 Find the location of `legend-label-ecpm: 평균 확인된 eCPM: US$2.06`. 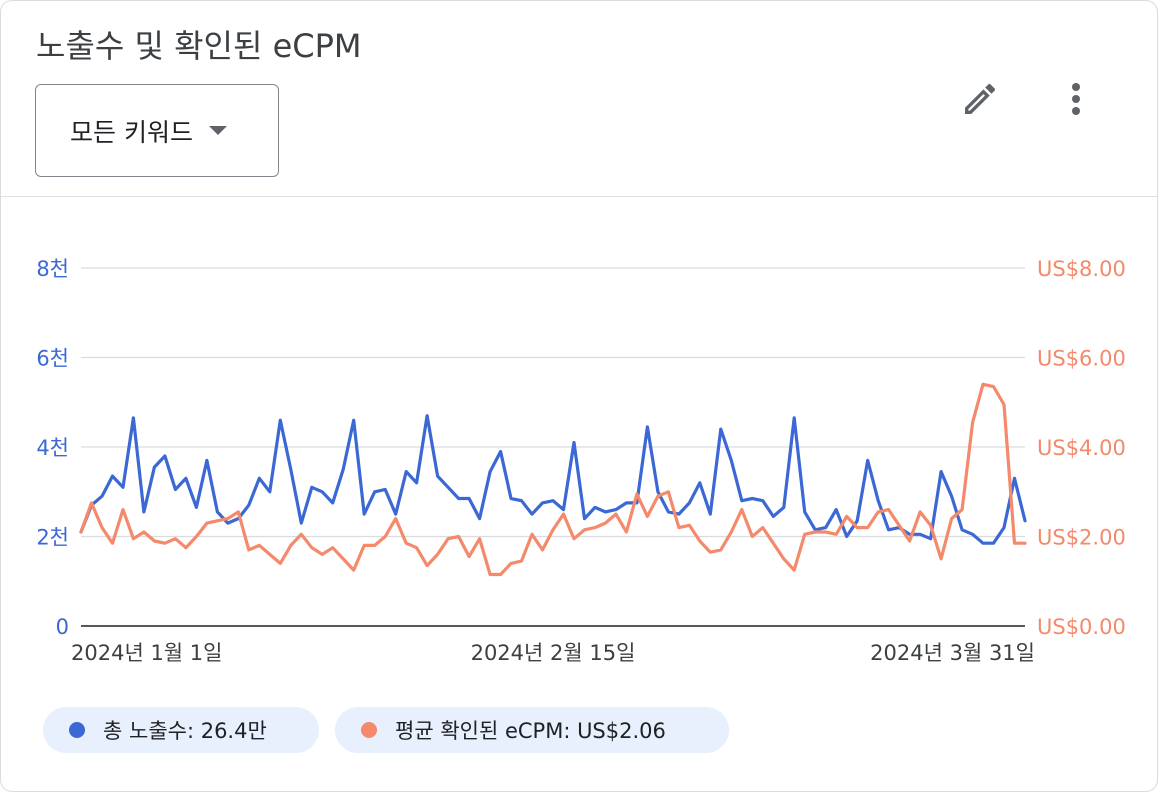

legend-label-ecpm: 평균 확인된 eCPM: US$2.06 is located at coordinates (530, 731).